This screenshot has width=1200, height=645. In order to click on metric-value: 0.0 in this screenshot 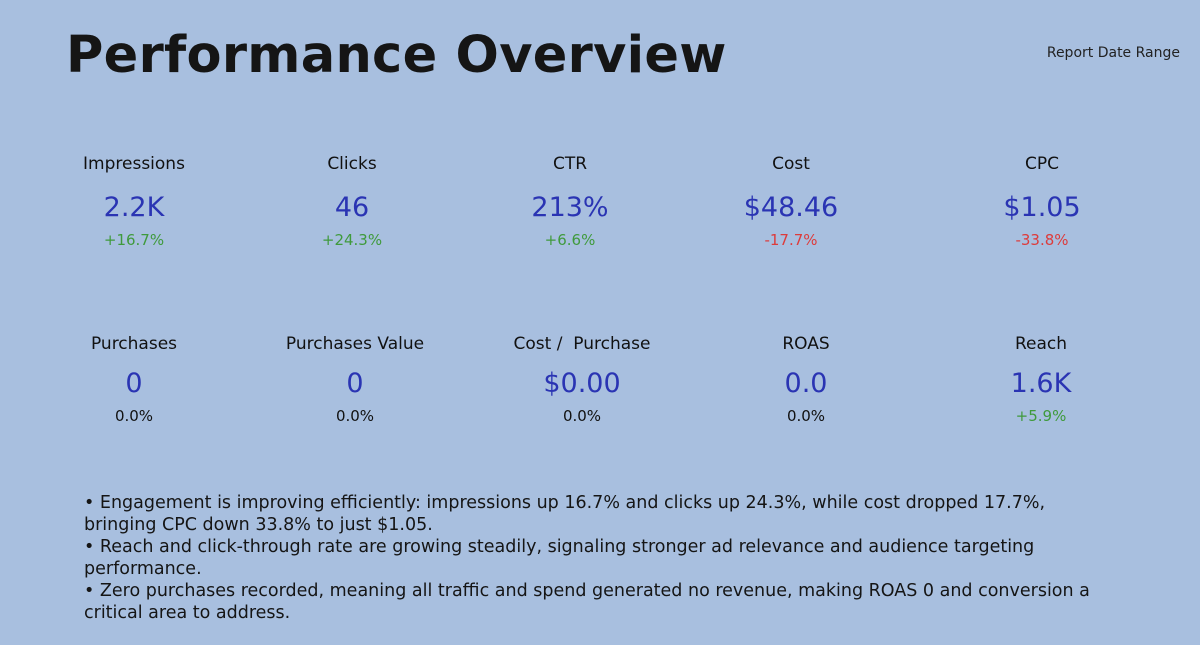, I will do `click(806, 383)`.